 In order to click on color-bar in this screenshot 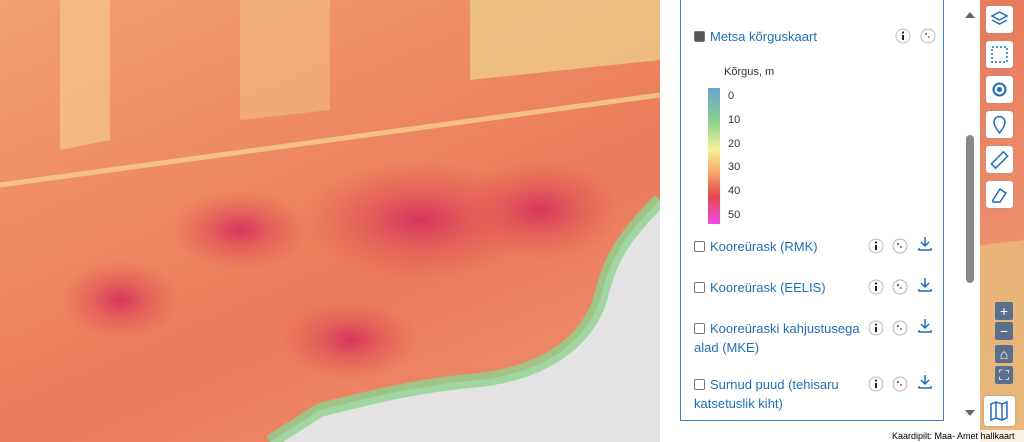, I will do `click(714, 156)`.